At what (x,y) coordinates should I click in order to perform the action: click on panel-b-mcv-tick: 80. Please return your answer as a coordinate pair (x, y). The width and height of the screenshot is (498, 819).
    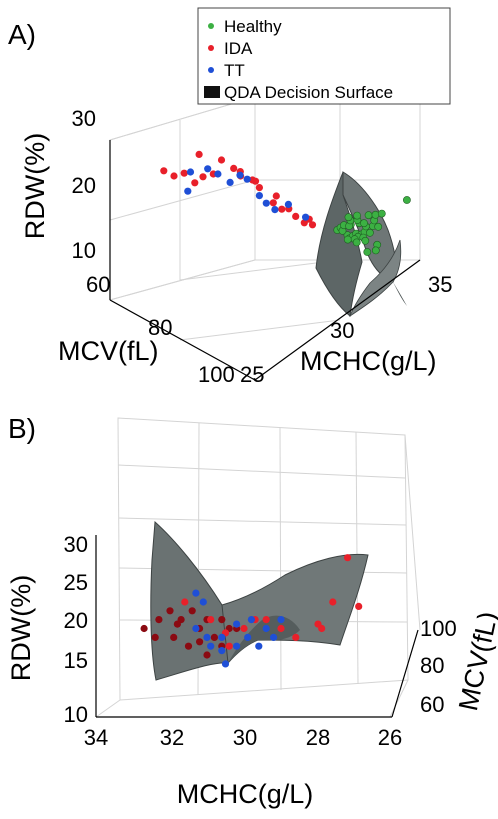
    Looking at the image, I should click on (432, 665).